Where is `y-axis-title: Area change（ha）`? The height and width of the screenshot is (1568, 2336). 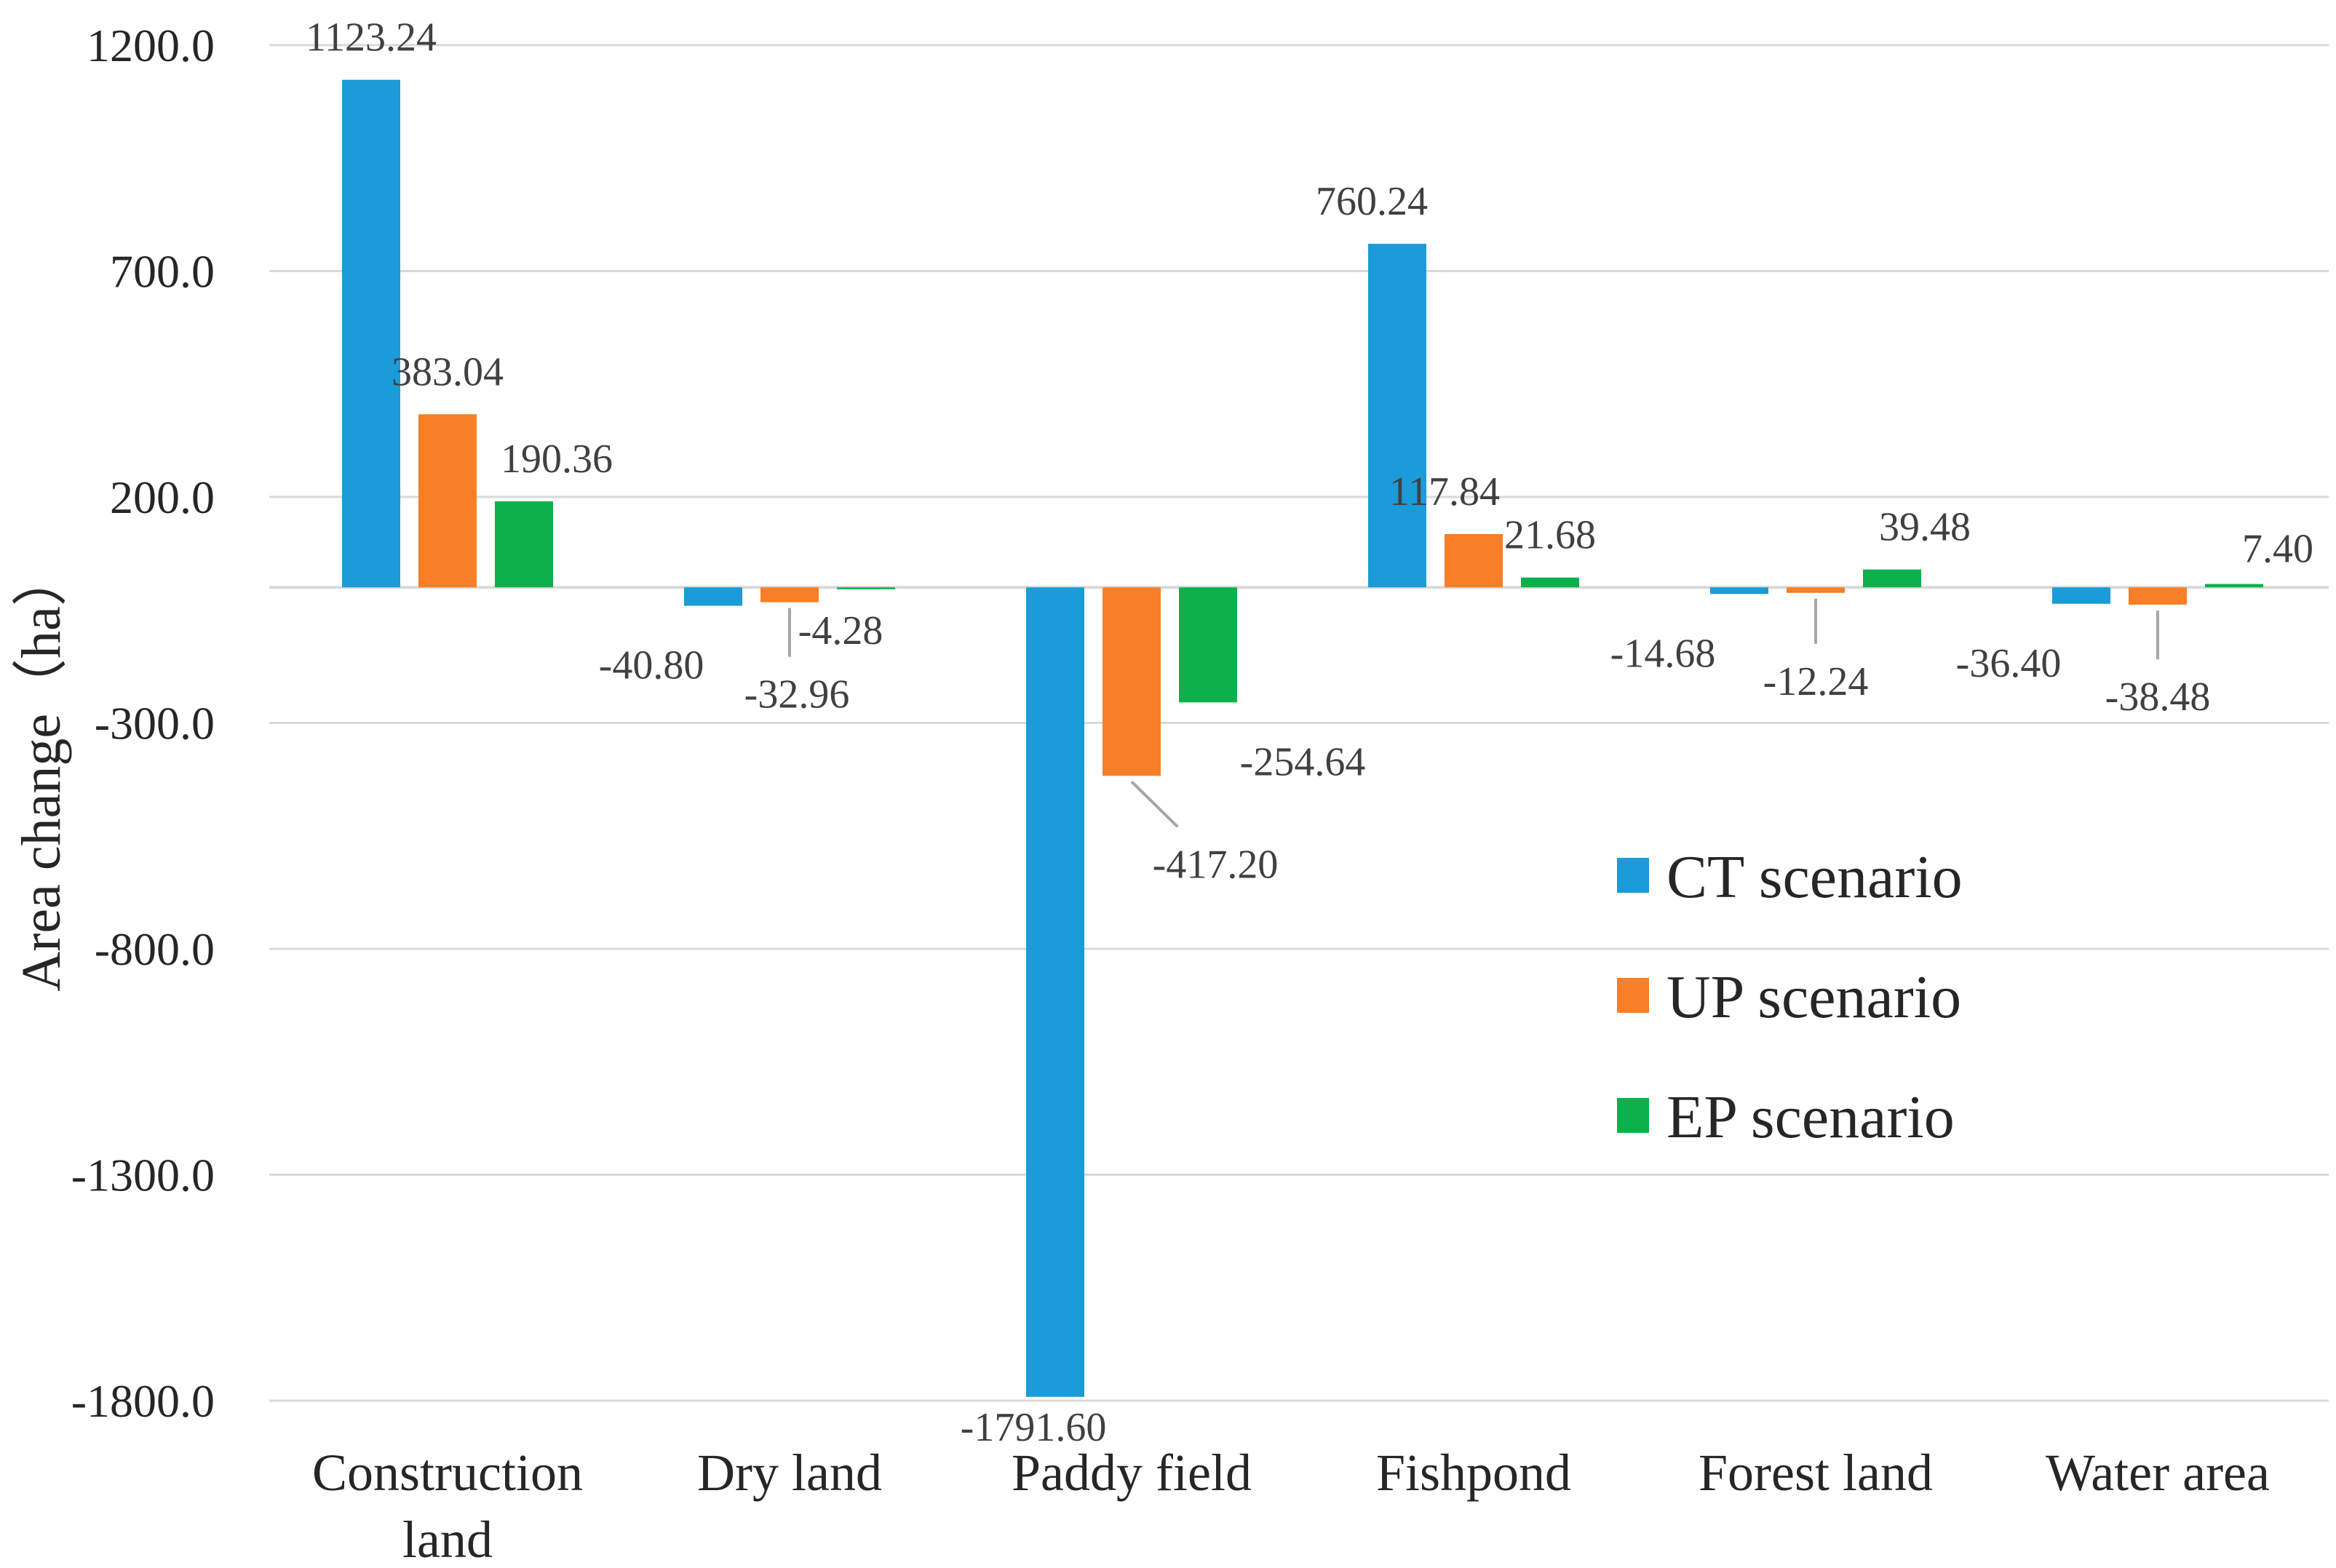
y-axis-title: Area change（ha） is located at coordinates (41, 771).